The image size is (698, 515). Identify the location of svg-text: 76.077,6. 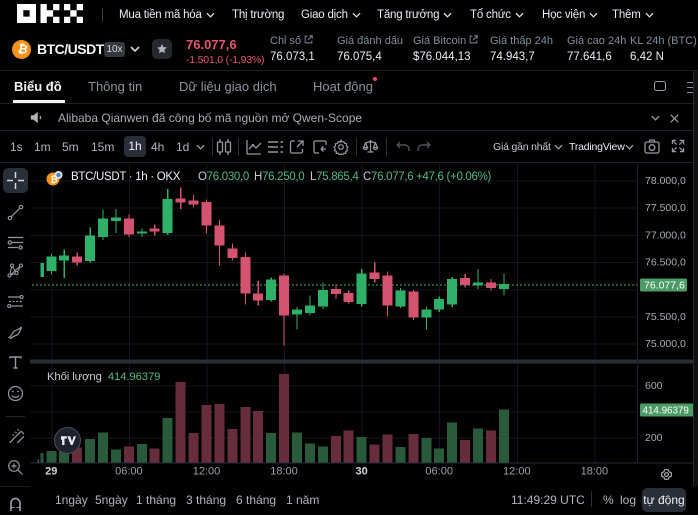
(664, 286).